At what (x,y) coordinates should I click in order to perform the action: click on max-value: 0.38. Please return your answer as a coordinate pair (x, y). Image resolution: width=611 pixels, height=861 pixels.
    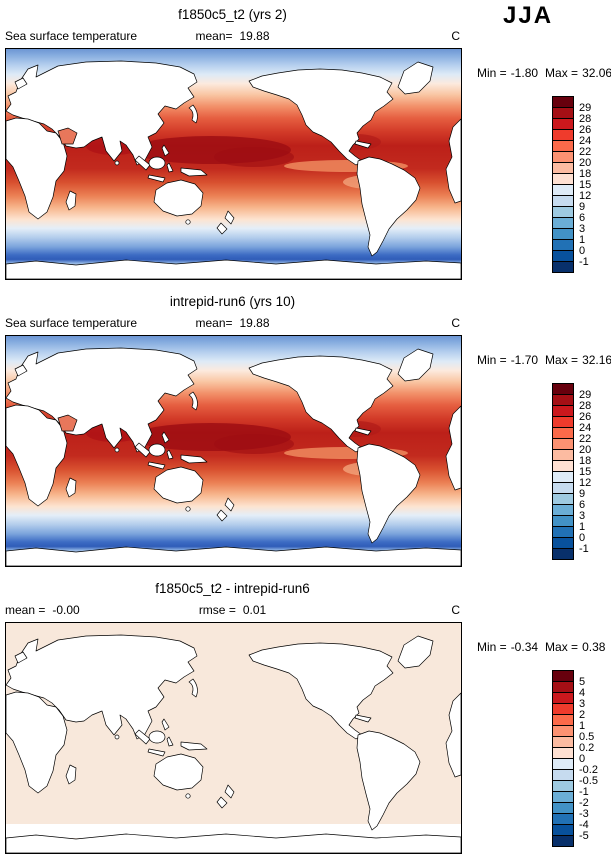
    Looking at the image, I should click on (594, 647).